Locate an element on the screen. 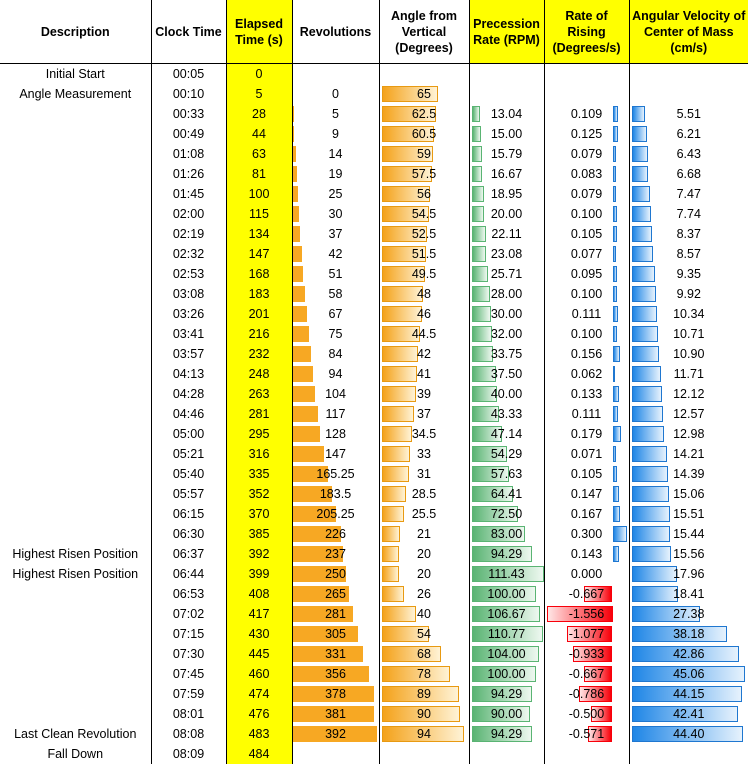 Image resolution: width=749 pixels, height=764 pixels. revolutions-cell: 9 is located at coordinates (336, 134).